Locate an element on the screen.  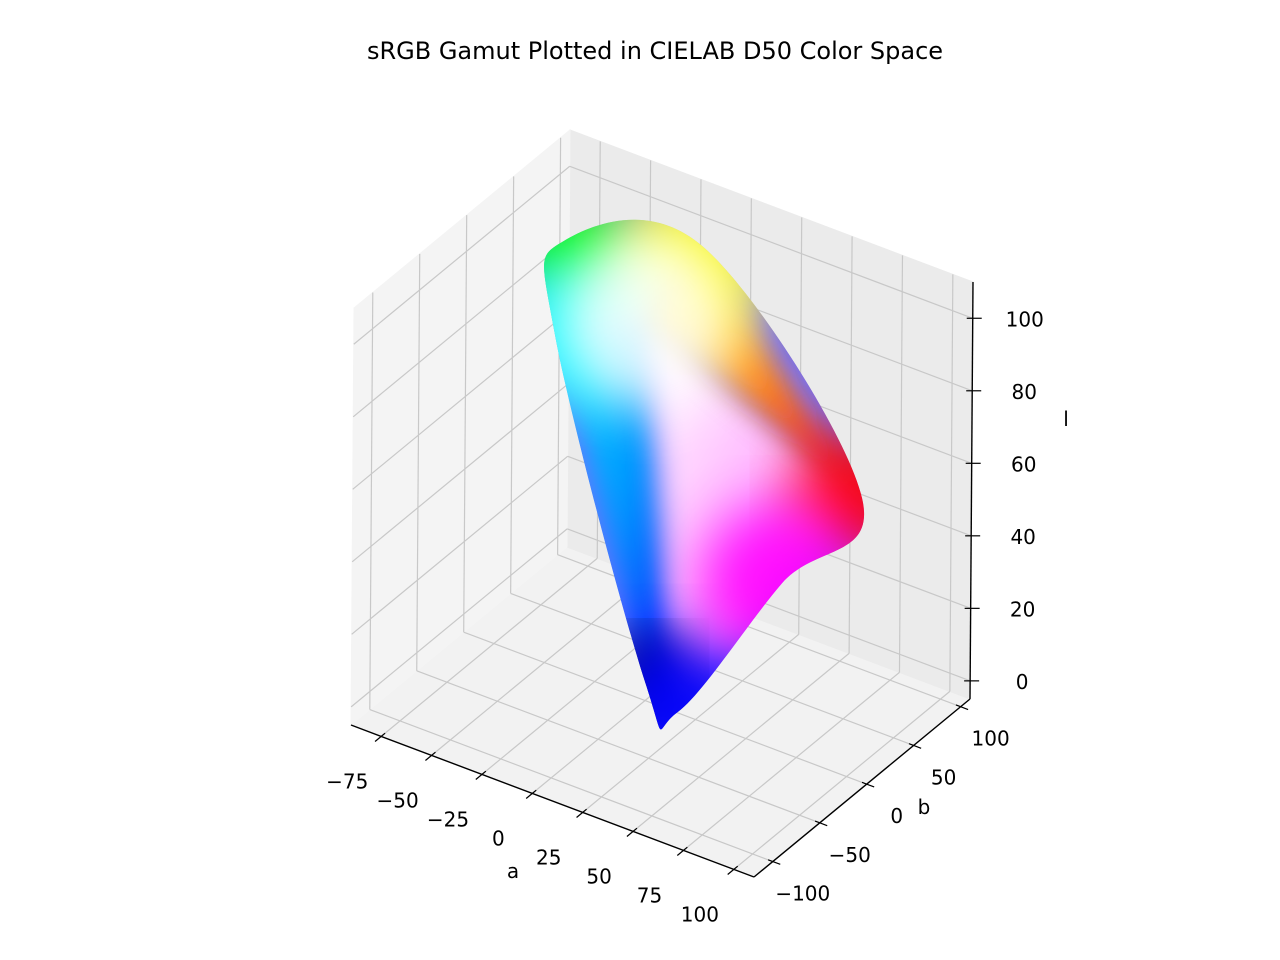
tick-label-a: 50 is located at coordinates (598, 876).